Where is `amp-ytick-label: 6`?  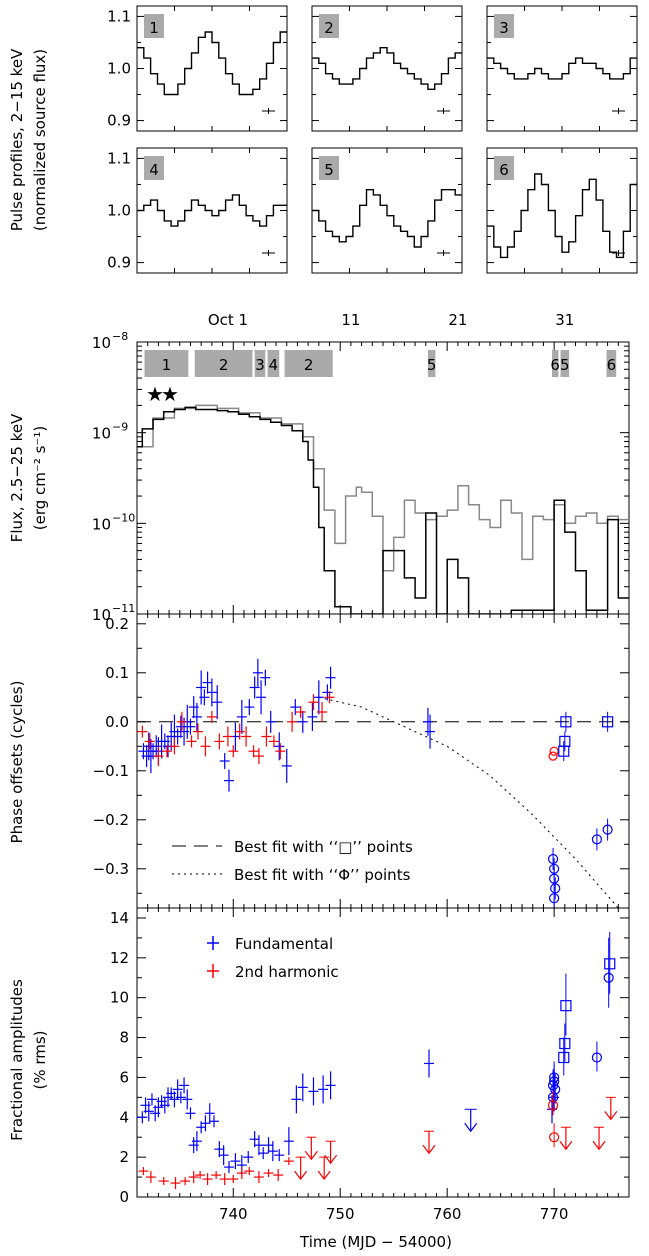 amp-ytick-label: 6 is located at coordinates (124, 1077).